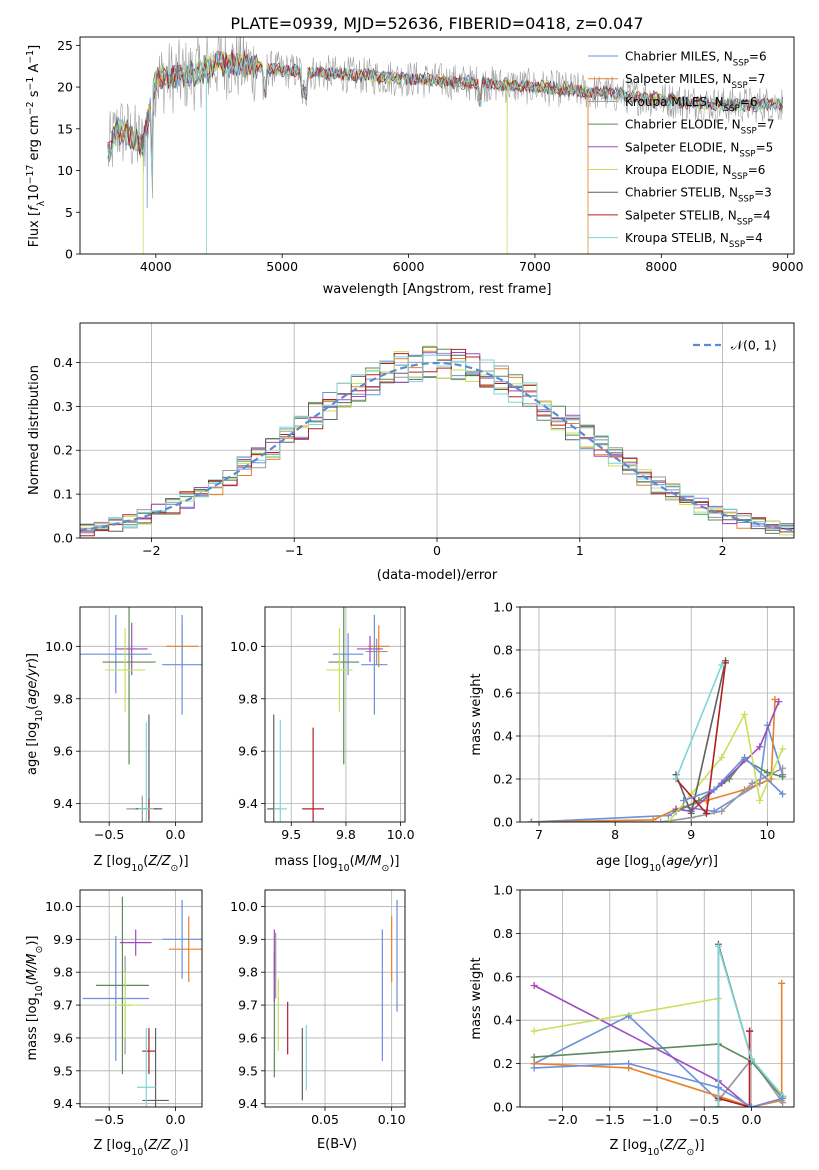 The image size is (819, 1170). I want to click on normal-curve, so click(437, 446).